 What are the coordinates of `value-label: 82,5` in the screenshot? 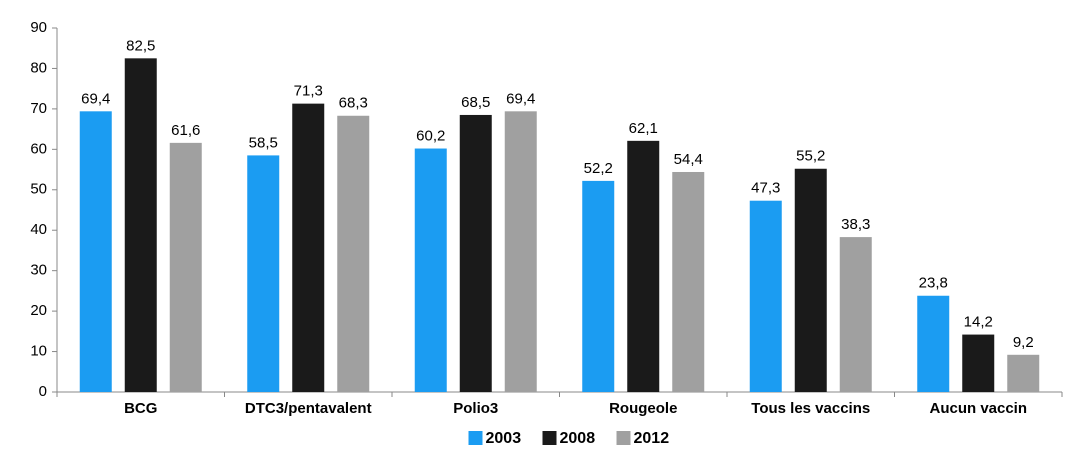 It's located at (140, 45).